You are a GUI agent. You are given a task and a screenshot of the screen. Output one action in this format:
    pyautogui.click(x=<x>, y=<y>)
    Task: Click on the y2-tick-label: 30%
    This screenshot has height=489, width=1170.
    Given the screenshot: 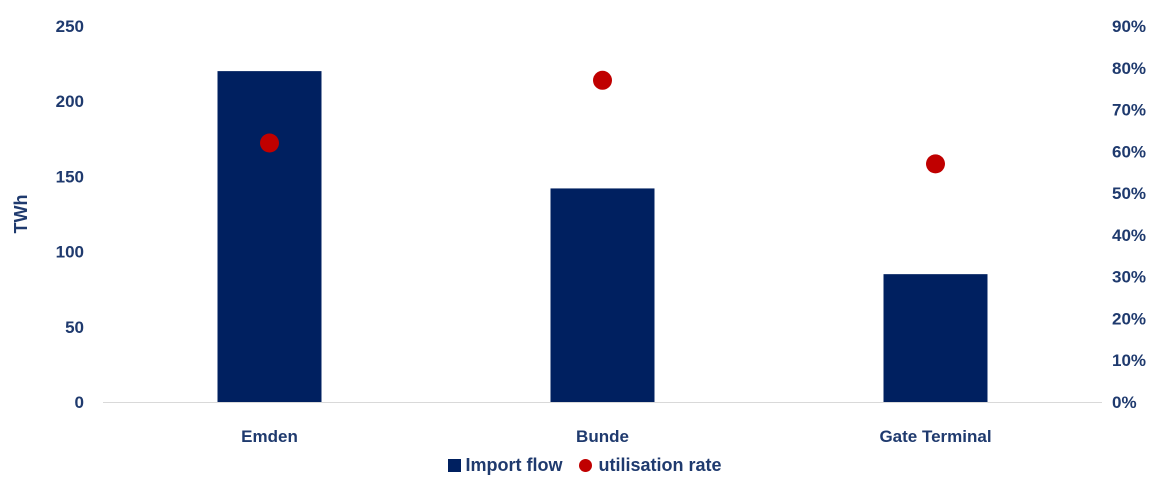 What is the action you would take?
    pyautogui.click(x=1129, y=277)
    